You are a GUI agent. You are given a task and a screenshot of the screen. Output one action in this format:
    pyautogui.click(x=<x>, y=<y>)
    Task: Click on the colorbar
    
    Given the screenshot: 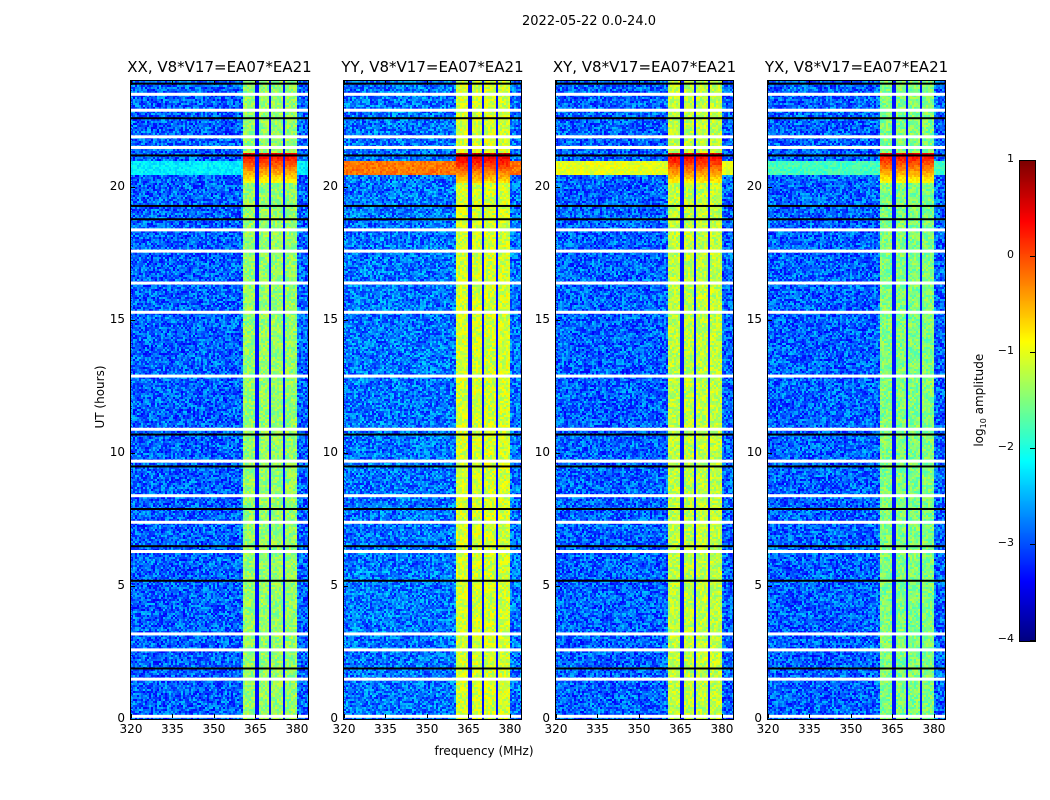 What is the action you would take?
    pyautogui.click(x=1027, y=401)
    